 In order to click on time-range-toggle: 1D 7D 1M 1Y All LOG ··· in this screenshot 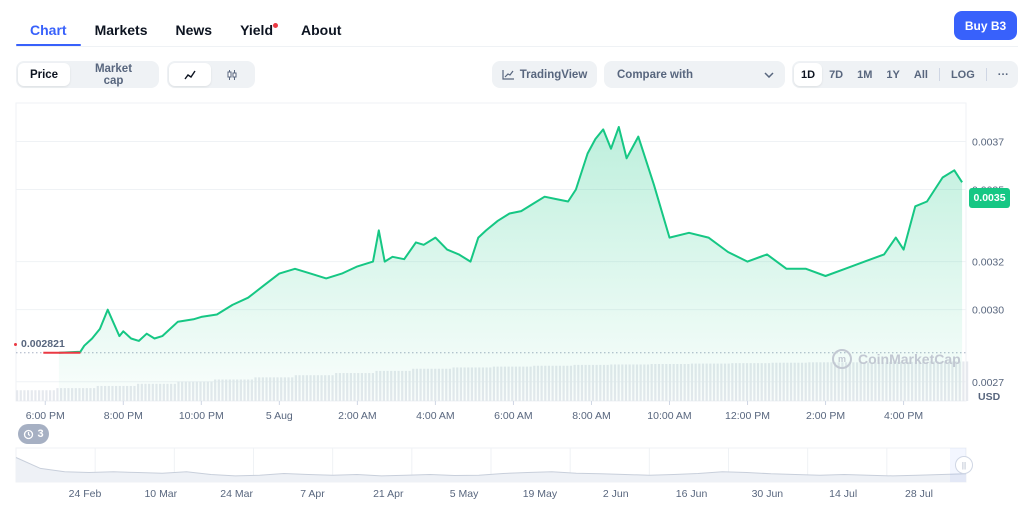, I will do `click(905, 74)`.